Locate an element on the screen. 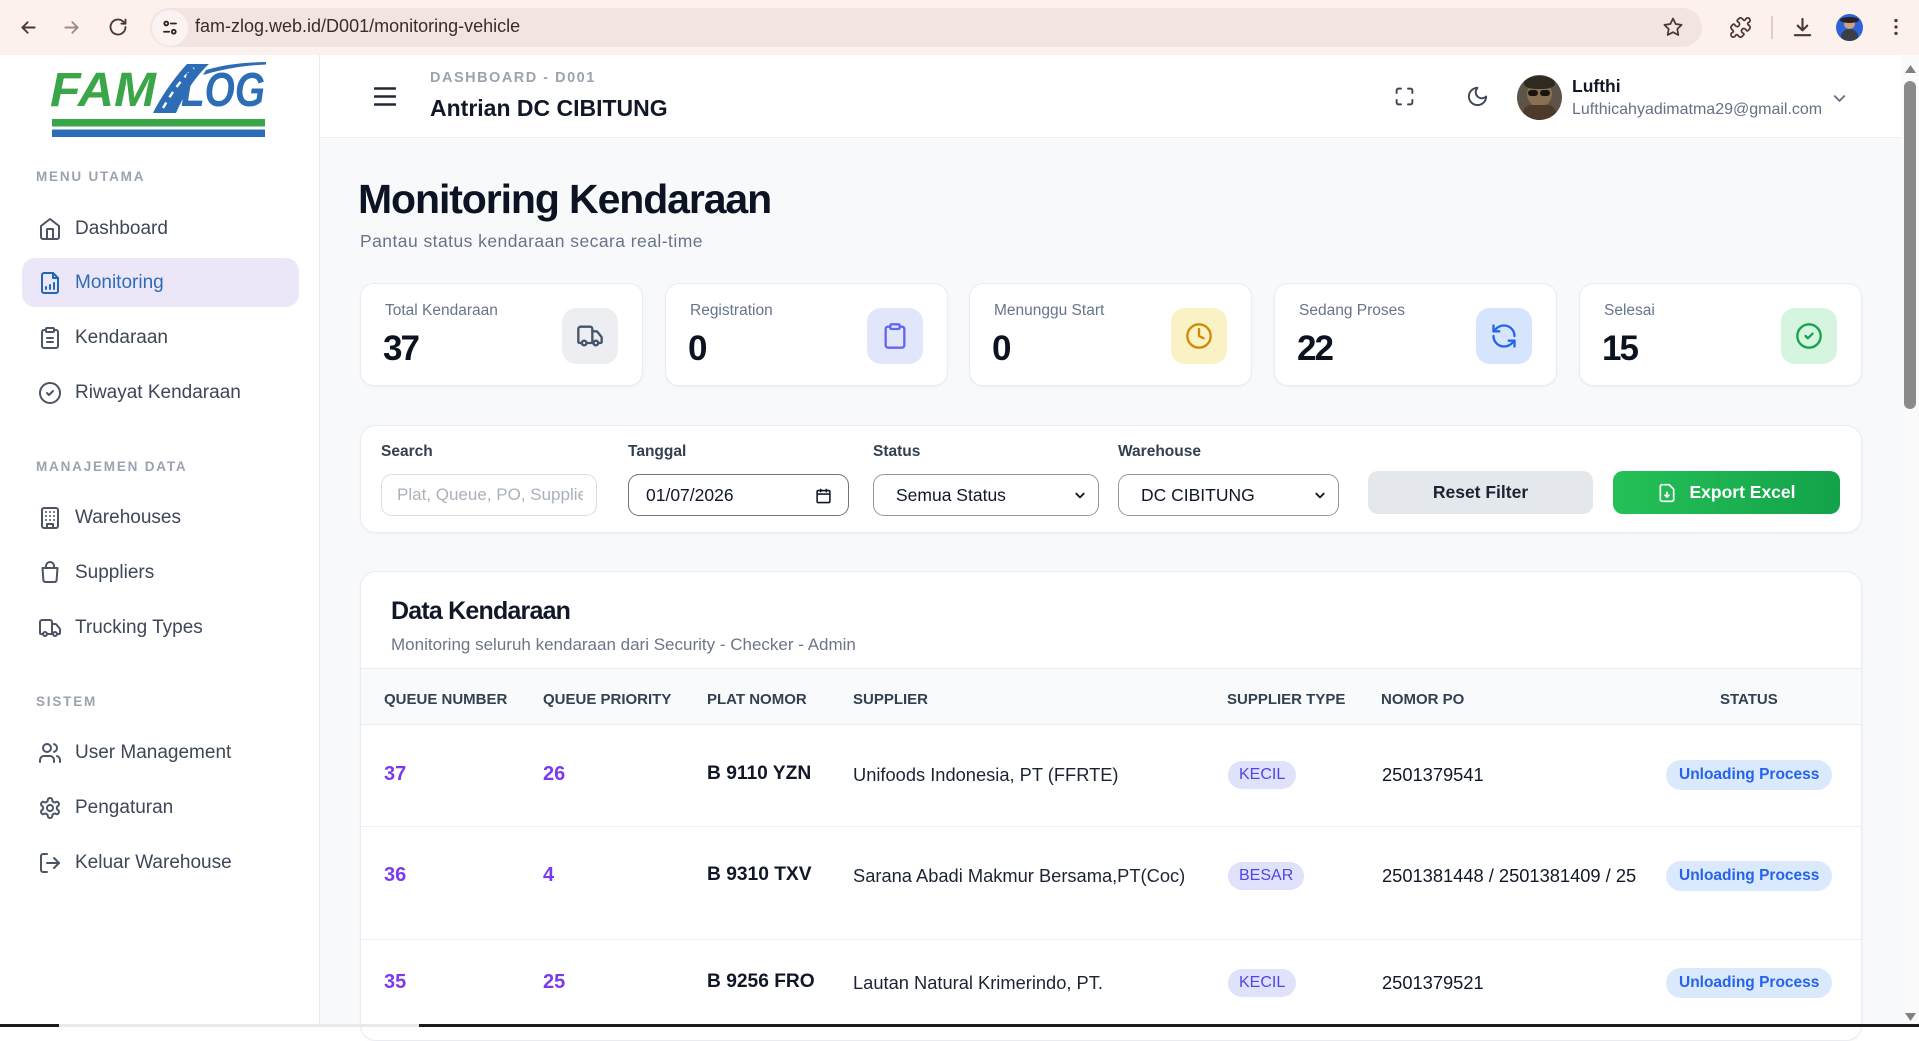 The width and height of the screenshot is (1919, 1041). svg-text: LOG is located at coordinates (223, 90).